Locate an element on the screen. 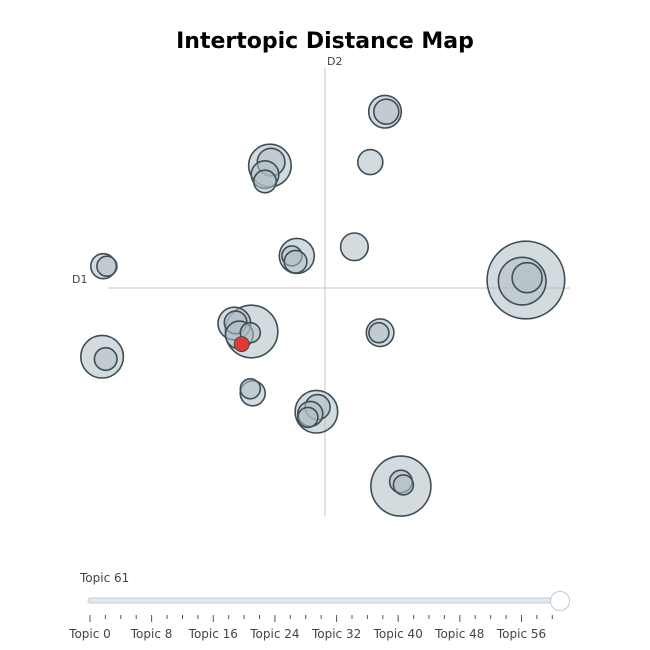 The width and height of the screenshot is (650, 650). slider-tick-label: Topic 56 is located at coordinates (521, 634).